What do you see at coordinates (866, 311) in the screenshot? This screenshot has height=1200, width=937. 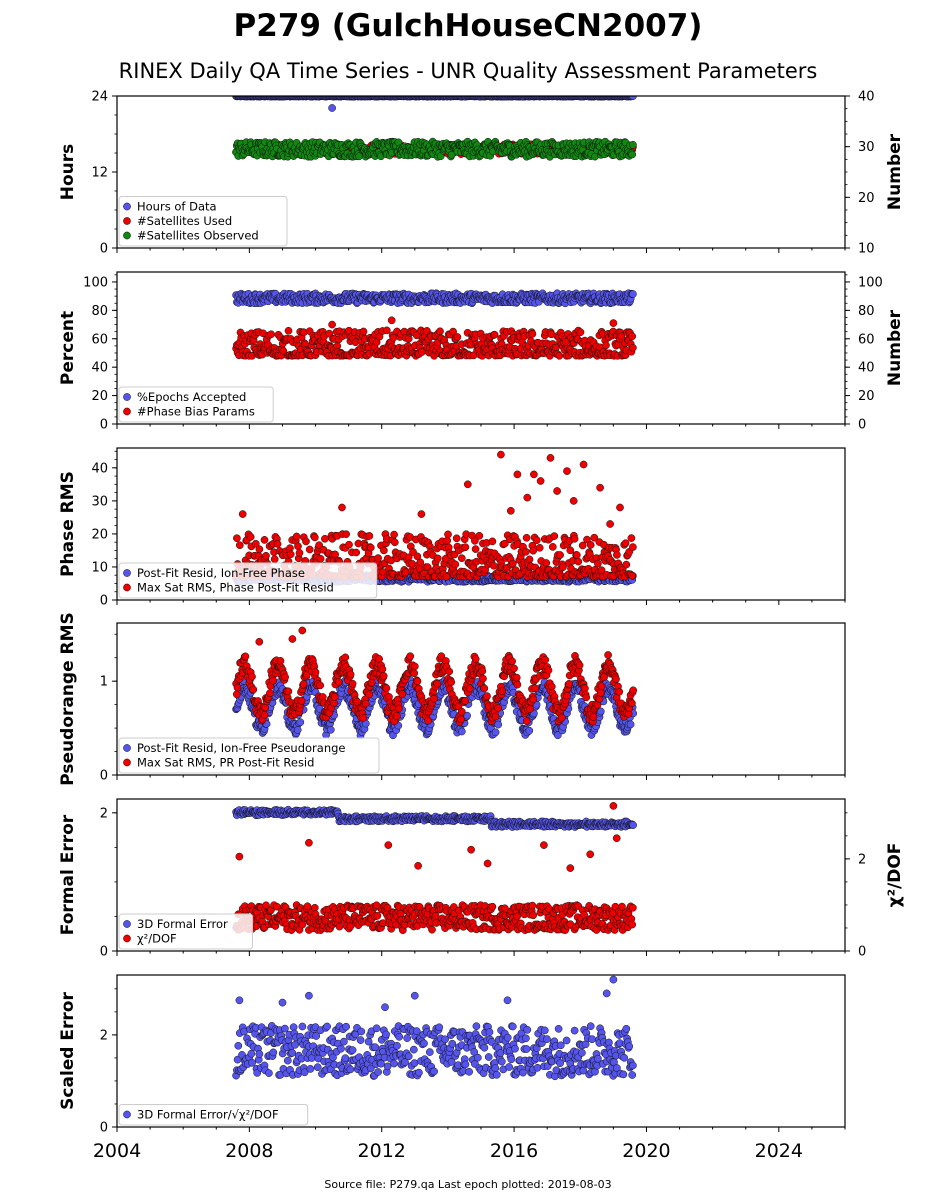 I see `y2-tick-label: 80` at bounding box center [866, 311].